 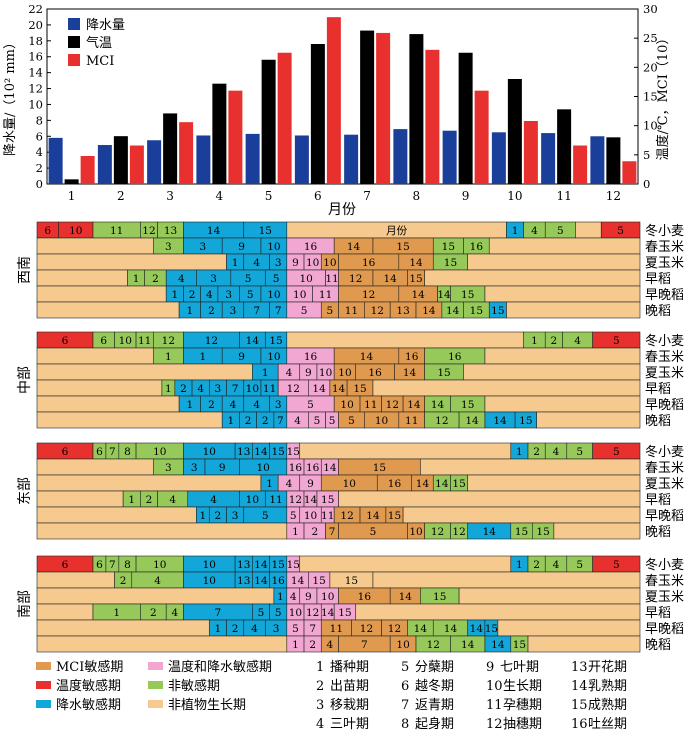 I want to click on stage-number: 11, so click(x=275, y=500).